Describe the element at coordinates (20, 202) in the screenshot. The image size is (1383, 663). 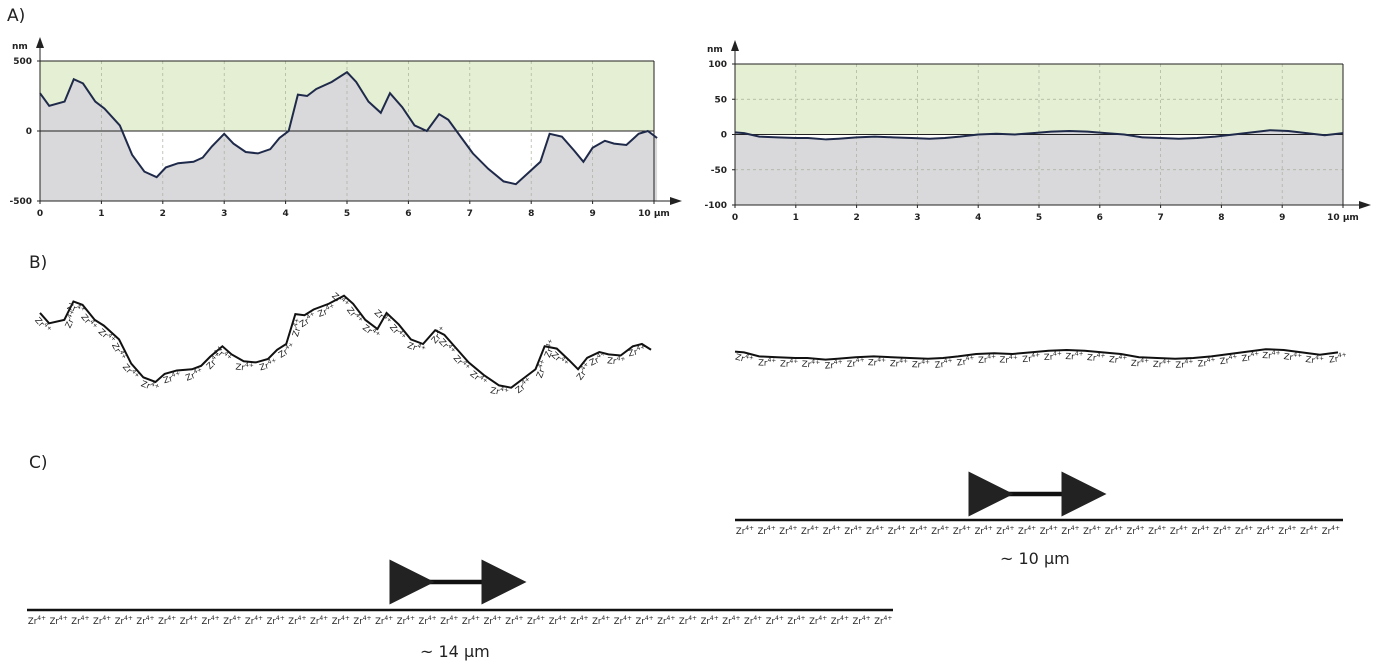
I see `y-tick-label: -500` at that location.